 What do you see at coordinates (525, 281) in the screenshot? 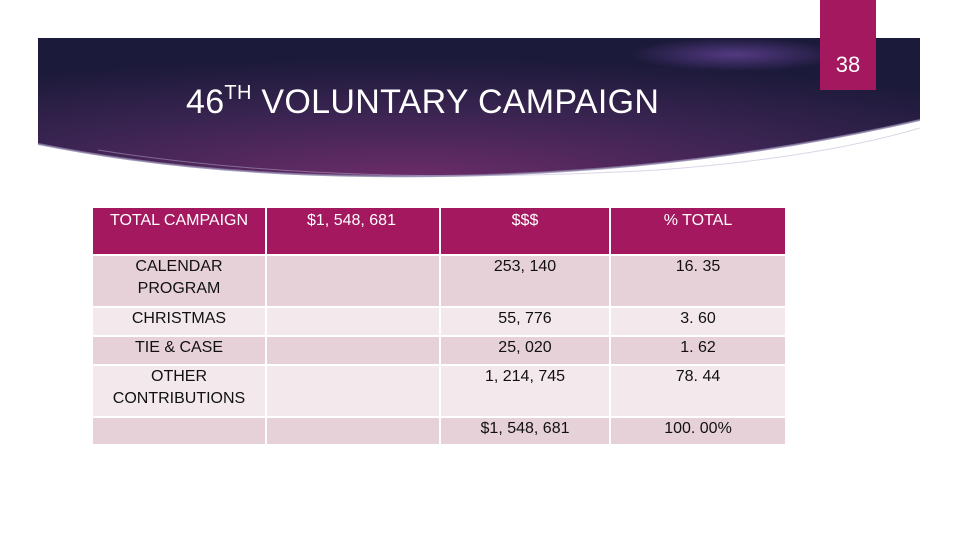
I see `row-amount-cell: 253, 140` at bounding box center [525, 281].